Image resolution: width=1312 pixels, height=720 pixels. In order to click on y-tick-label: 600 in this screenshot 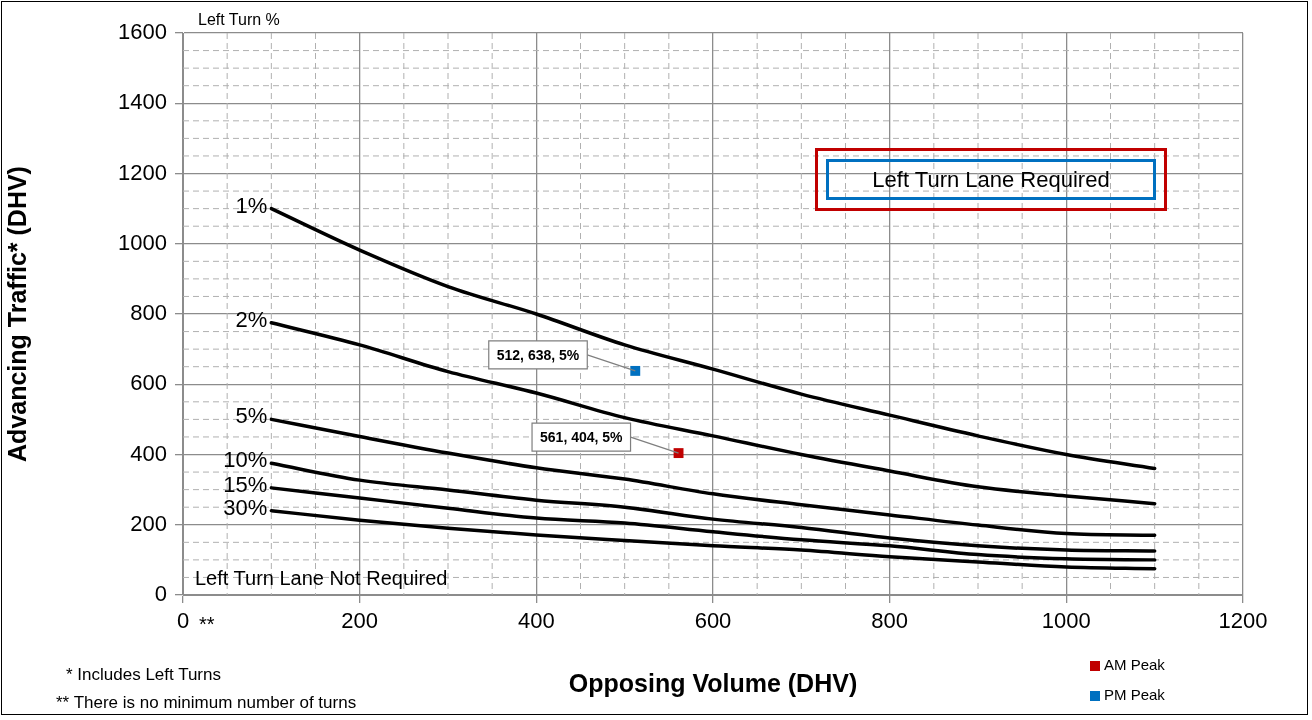, I will do `click(148, 383)`.